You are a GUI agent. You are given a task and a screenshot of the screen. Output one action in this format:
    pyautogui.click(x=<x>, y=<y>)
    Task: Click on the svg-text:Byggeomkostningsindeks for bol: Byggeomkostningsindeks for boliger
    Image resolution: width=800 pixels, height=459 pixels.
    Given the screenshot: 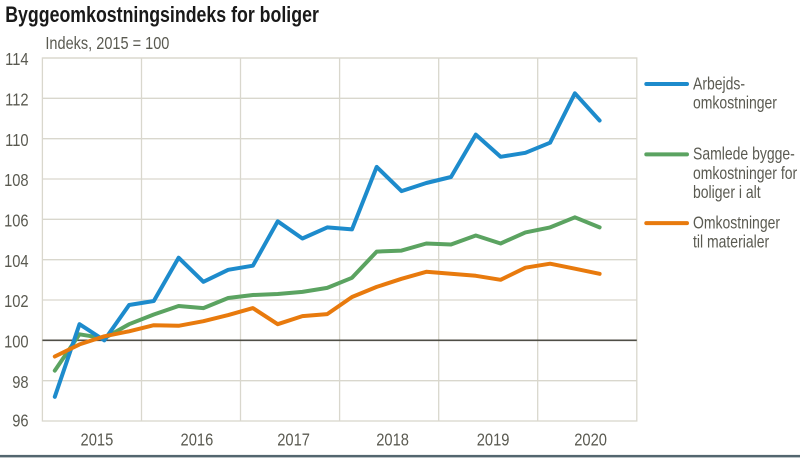 What is the action you would take?
    pyautogui.click(x=162, y=15)
    